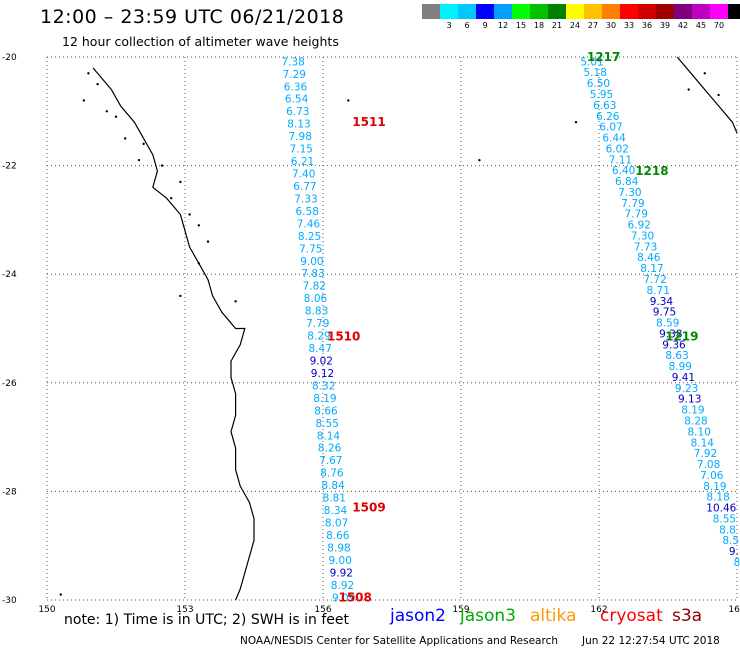 The height and width of the screenshot is (650, 740). I want to click on scale-label: 36, so click(647, 25).